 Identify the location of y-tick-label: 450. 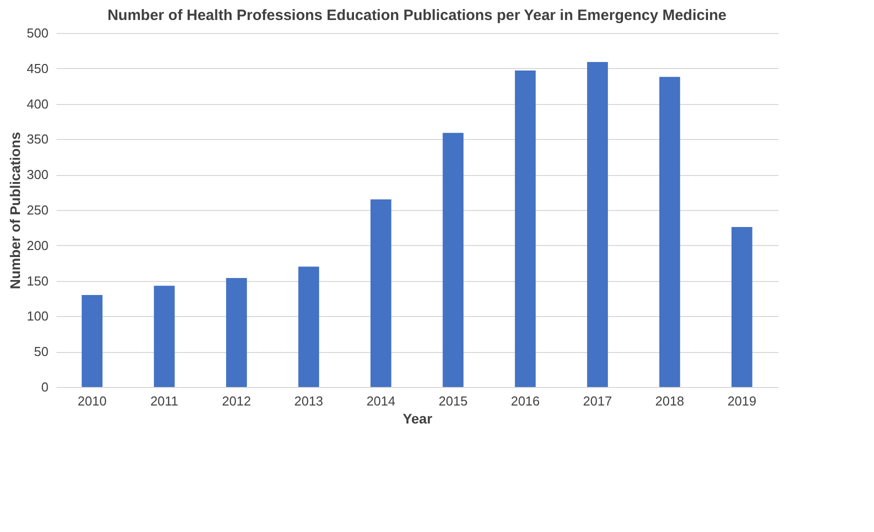
(37, 68).